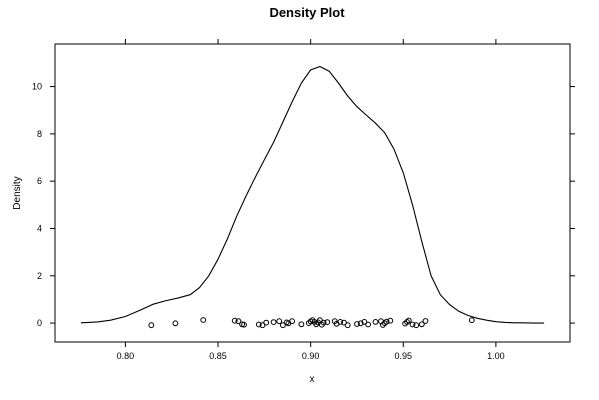 This screenshot has width=599, height=400. I want to click on y-tick-label: 4, so click(39, 228).